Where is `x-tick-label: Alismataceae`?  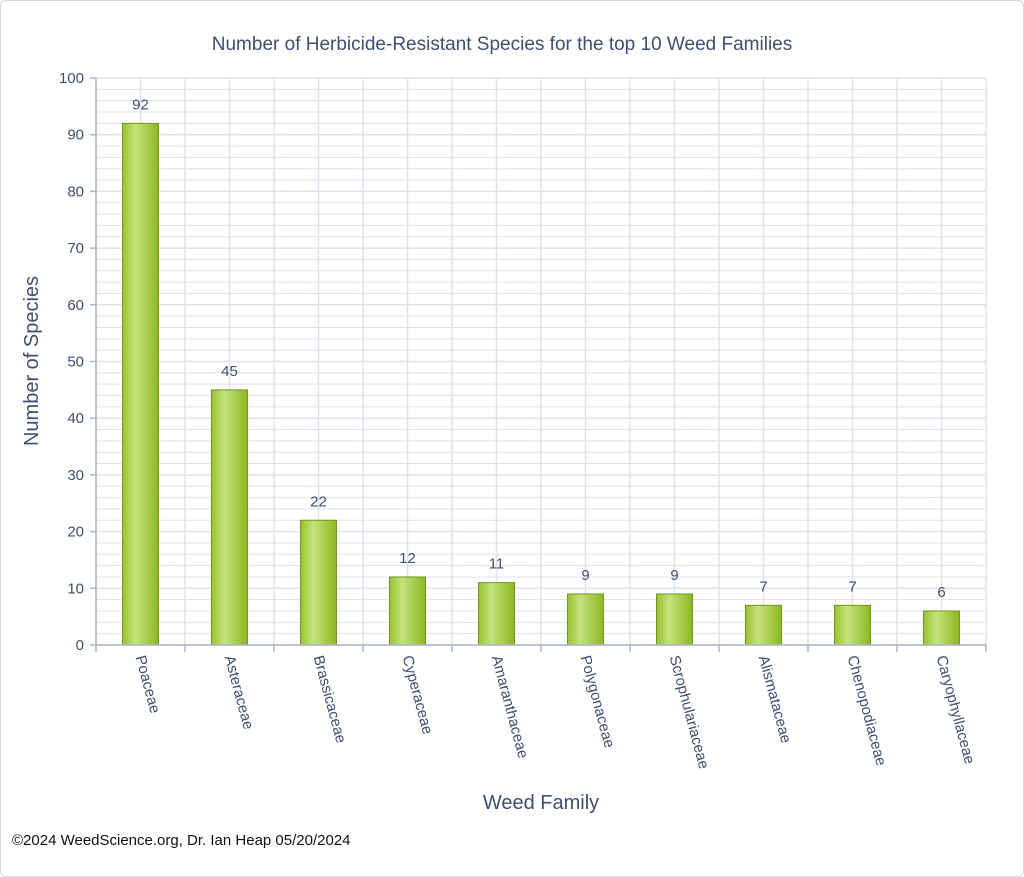 x-tick-label: Alismataceae is located at coordinates (775, 699).